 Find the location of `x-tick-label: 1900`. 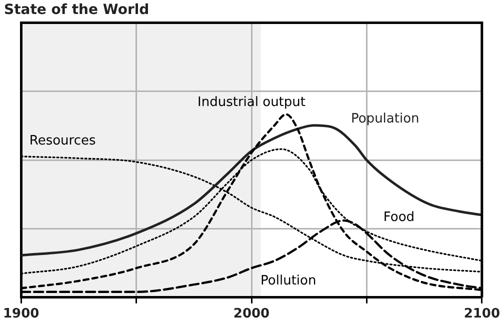

x-tick-label: 1900 is located at coordinates (21, 314).